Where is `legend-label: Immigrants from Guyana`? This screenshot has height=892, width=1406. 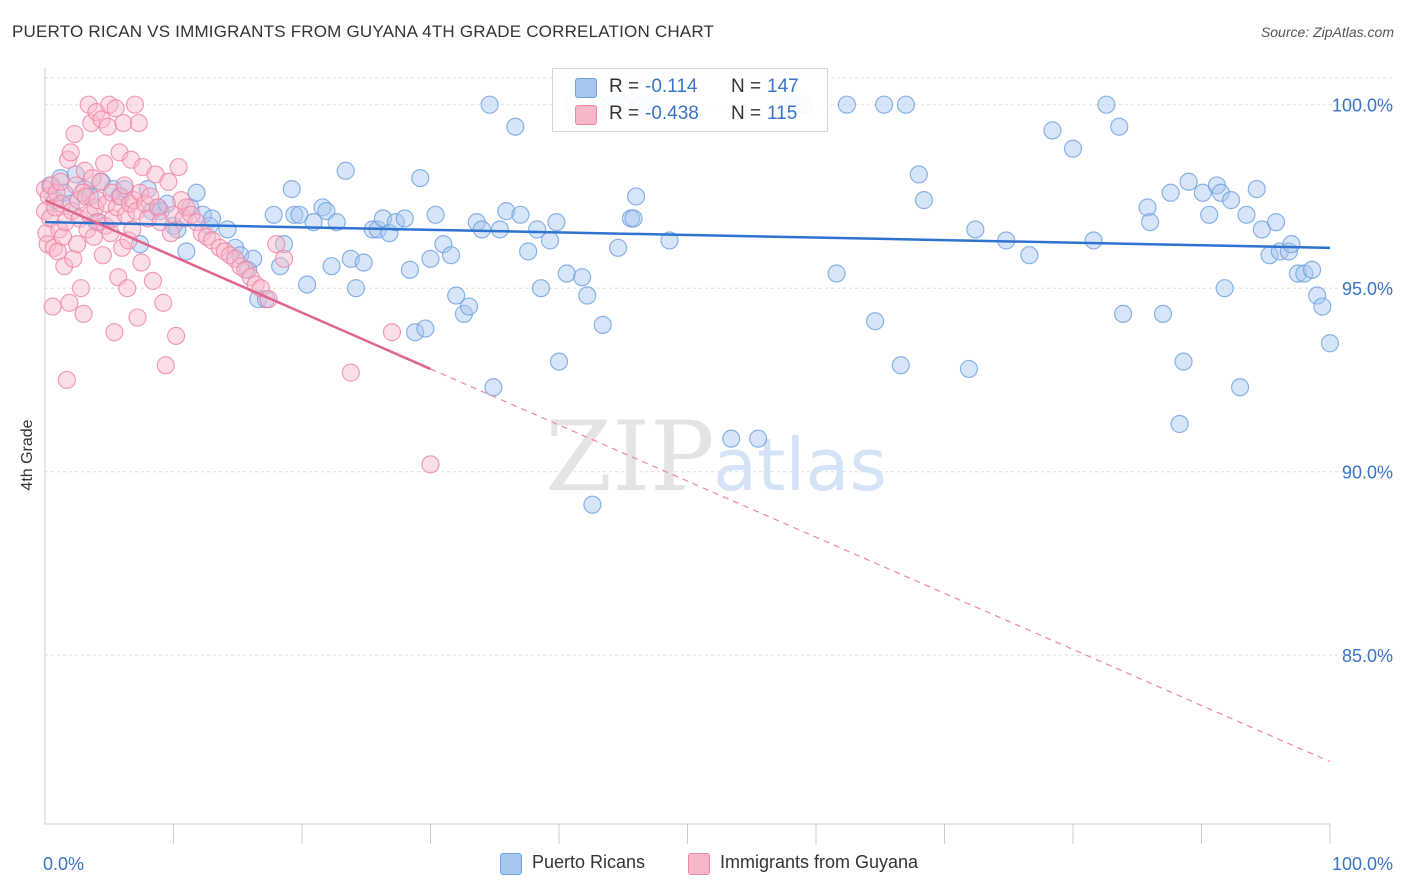
legend-label: Immigrants from Guyana is located at coordinates (819, 862).